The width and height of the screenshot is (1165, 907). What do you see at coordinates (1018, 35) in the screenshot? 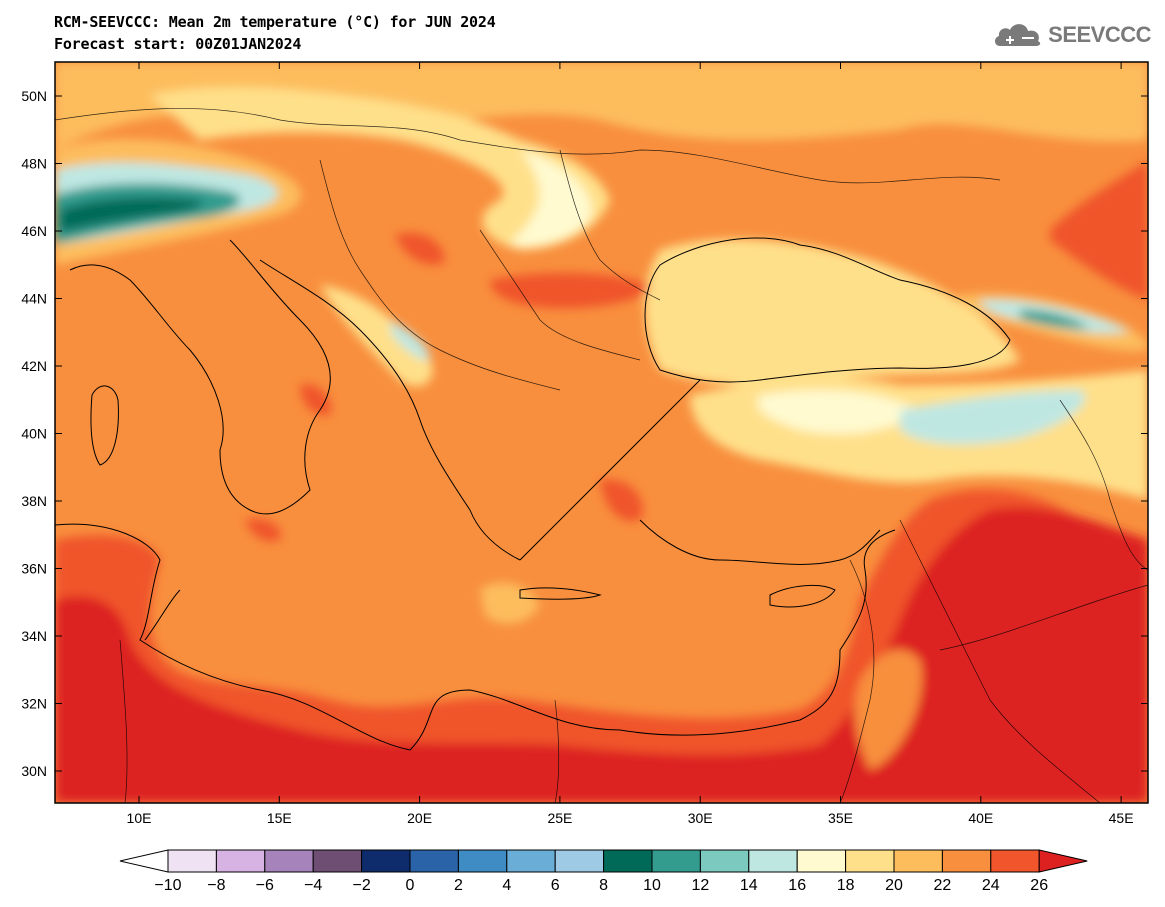
I see `cloud-icon` at bounding box center [1018, 35].